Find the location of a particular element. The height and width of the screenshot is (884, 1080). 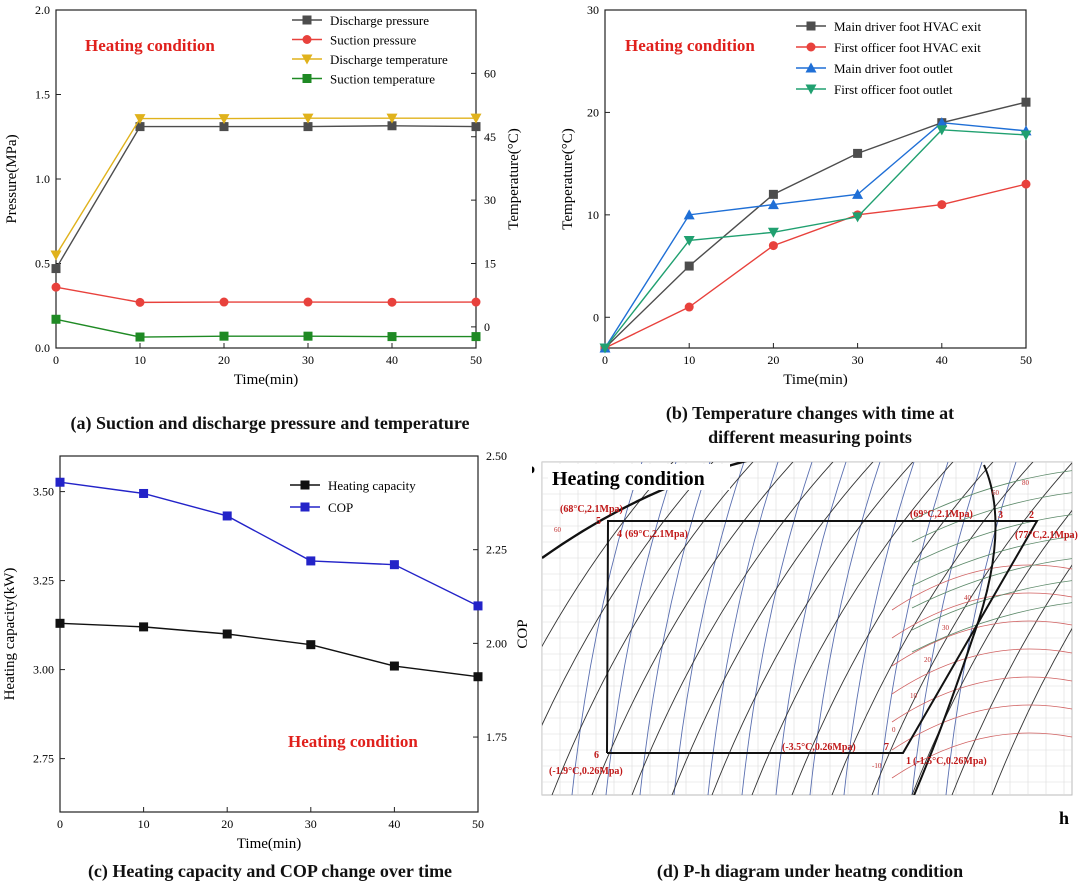

saturated-vapor-line is located at coordinates (955, 629).